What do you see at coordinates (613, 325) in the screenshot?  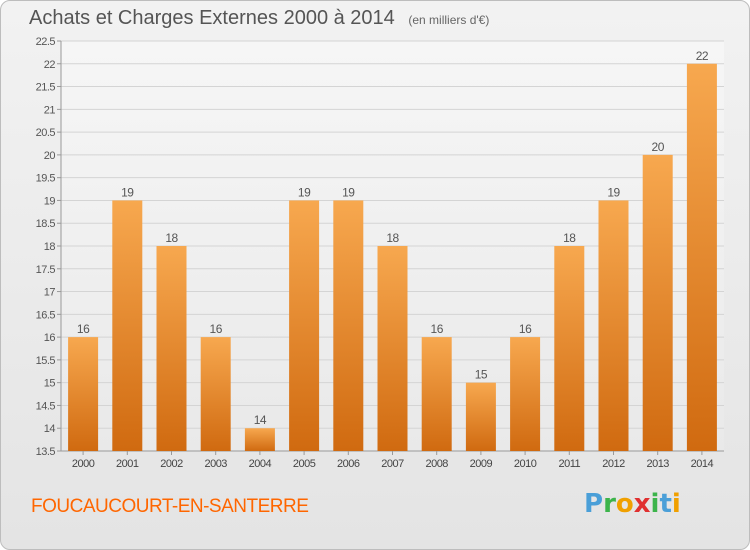 I see `bar-2012` at bounding box center [613, 325].